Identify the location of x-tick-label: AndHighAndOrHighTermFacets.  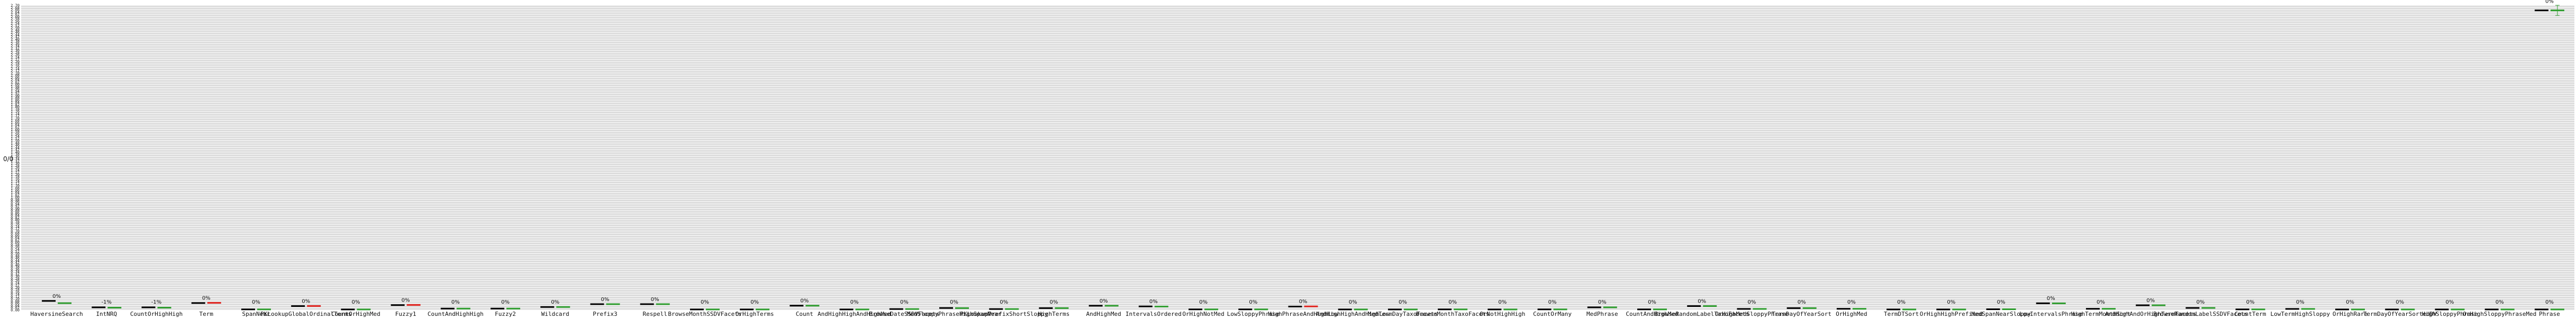
(2150, 314).